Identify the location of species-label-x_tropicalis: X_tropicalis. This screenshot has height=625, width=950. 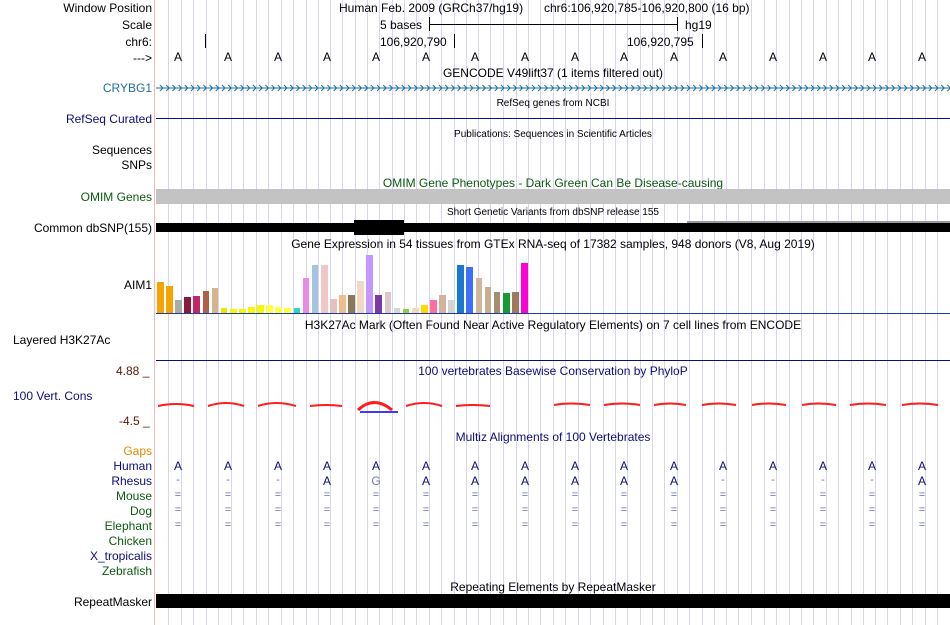
(120, 556).